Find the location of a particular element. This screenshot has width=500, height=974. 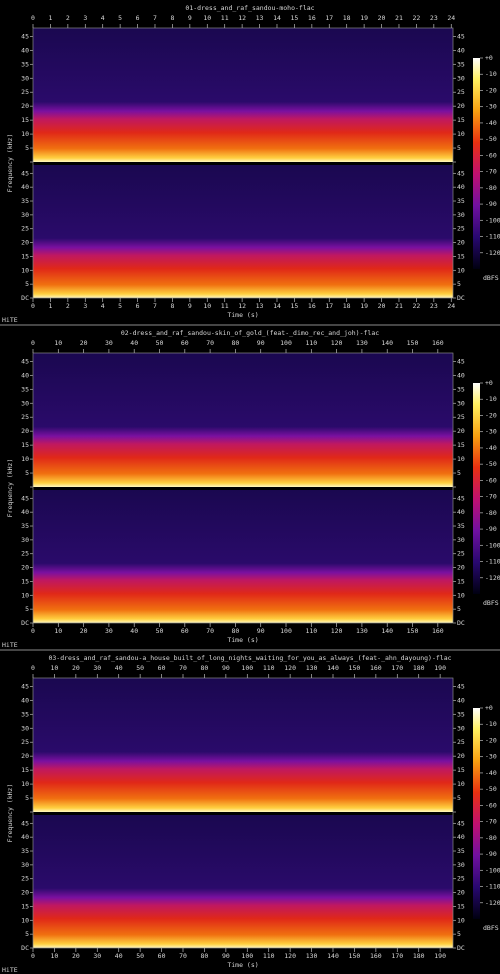

x-tick-label: 5 is located at coordinates (120, 306).